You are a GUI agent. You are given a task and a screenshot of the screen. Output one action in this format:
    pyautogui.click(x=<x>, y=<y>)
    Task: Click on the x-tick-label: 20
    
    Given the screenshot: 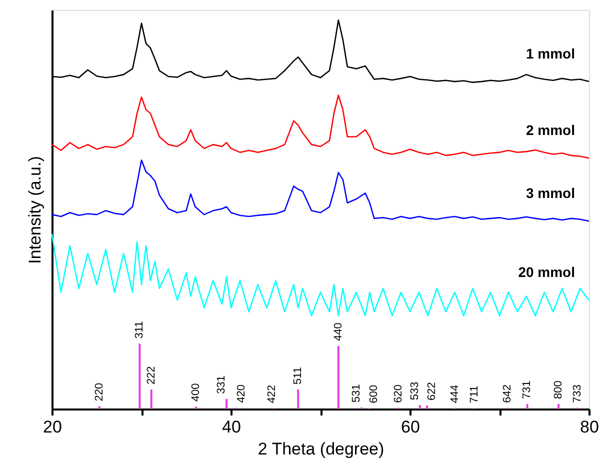 What is the action you would take?
    pyautogui.click(x=52, y=427)
    